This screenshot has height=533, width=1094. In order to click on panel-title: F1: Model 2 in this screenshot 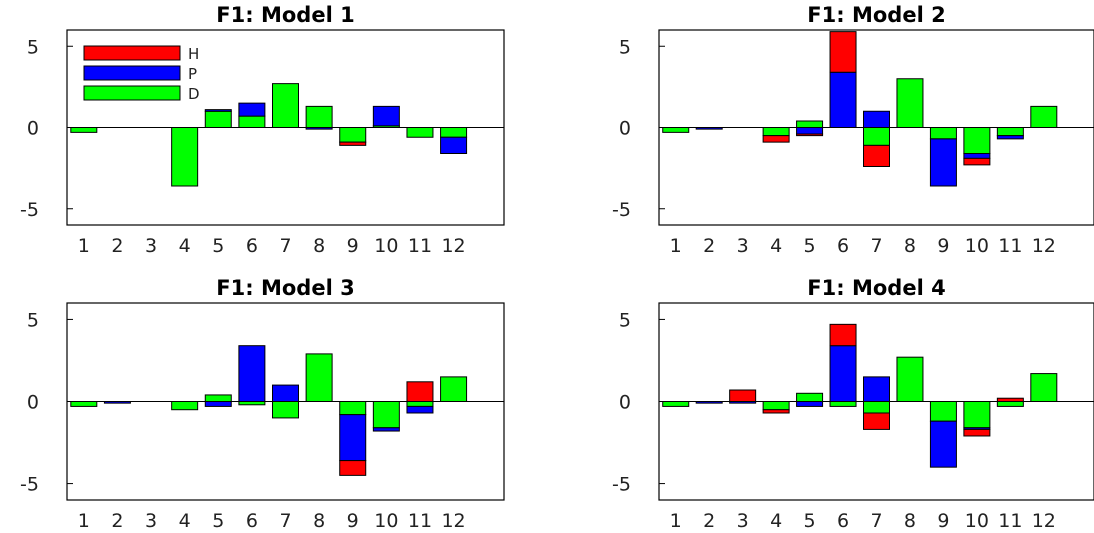, I will do `click(876, 15)`.